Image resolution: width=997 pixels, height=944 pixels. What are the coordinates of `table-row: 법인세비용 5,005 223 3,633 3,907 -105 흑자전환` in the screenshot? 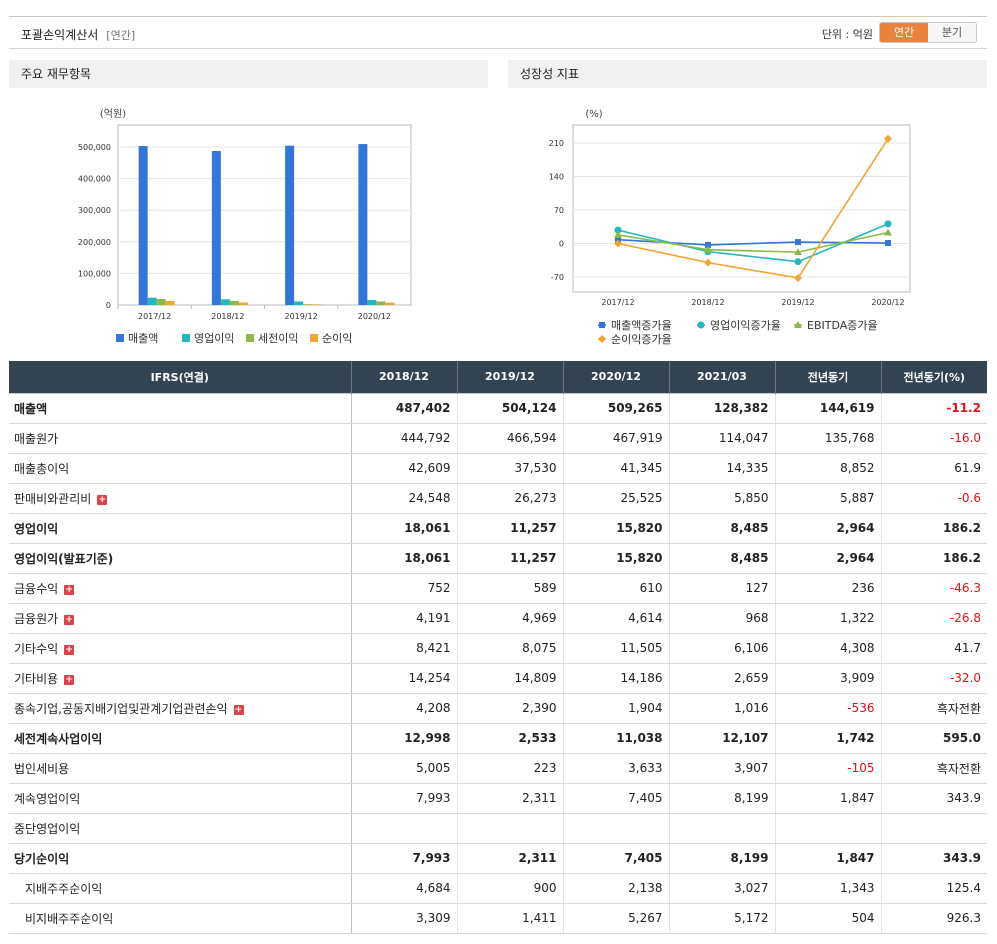 It's located at (498, 768).